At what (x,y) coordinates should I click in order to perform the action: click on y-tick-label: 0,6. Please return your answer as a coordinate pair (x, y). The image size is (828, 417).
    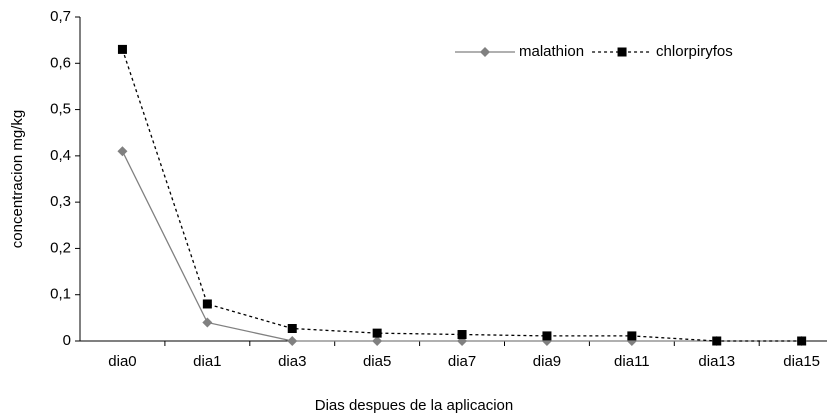
    Looking at the image, I should click on (60, 62).